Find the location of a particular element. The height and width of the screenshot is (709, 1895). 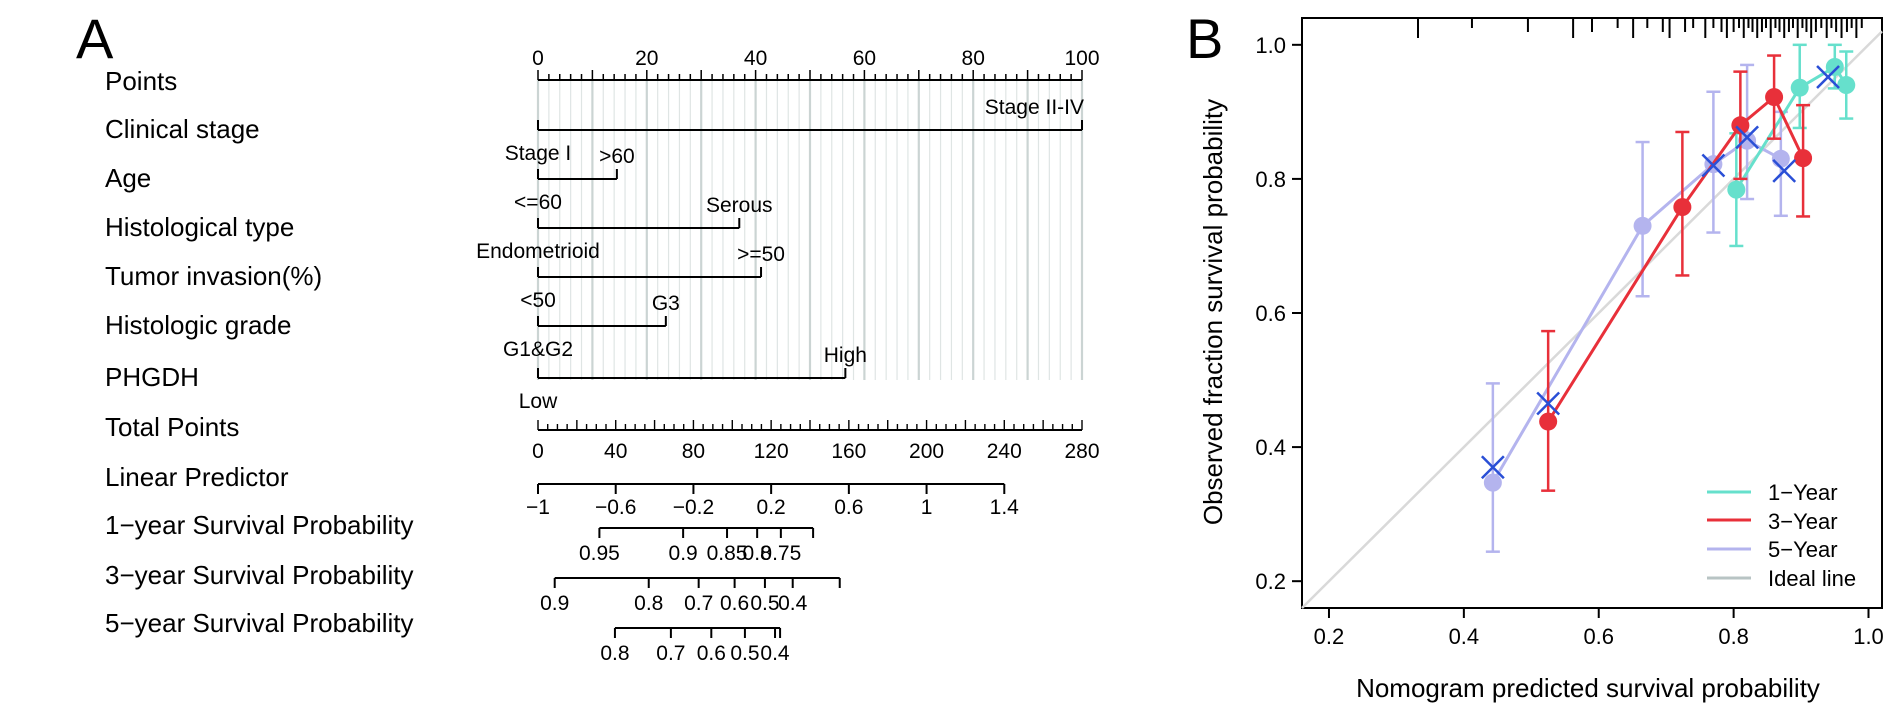

legend-label-3-year: 3−Year is located at coordinates (1803, 521).